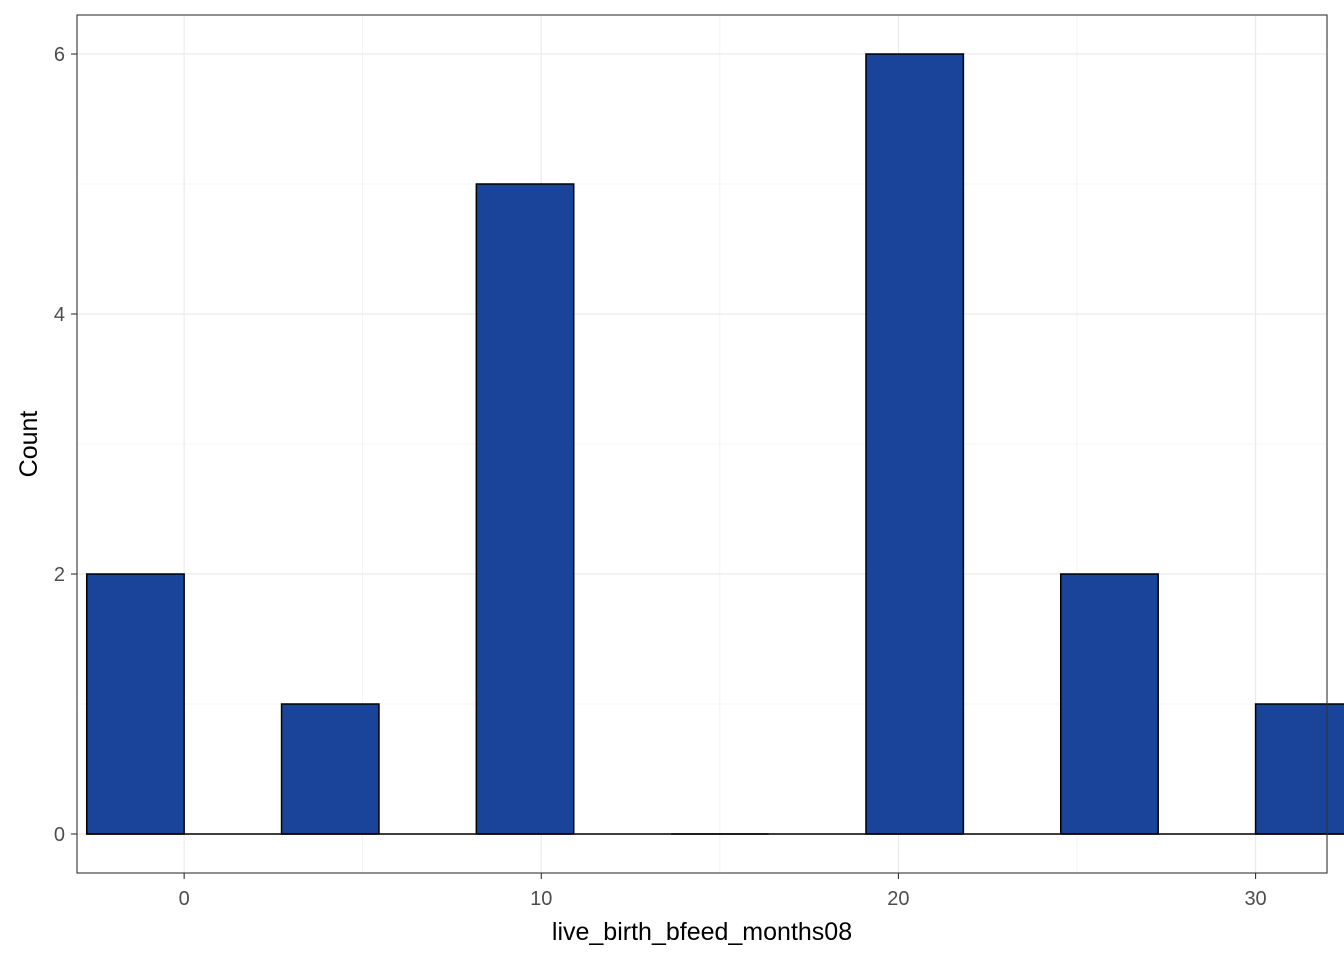  What do you see at coordinates (59, 315) in the screenshot?
I see `y-tick-label: 4` at bounding box center [59, 315].